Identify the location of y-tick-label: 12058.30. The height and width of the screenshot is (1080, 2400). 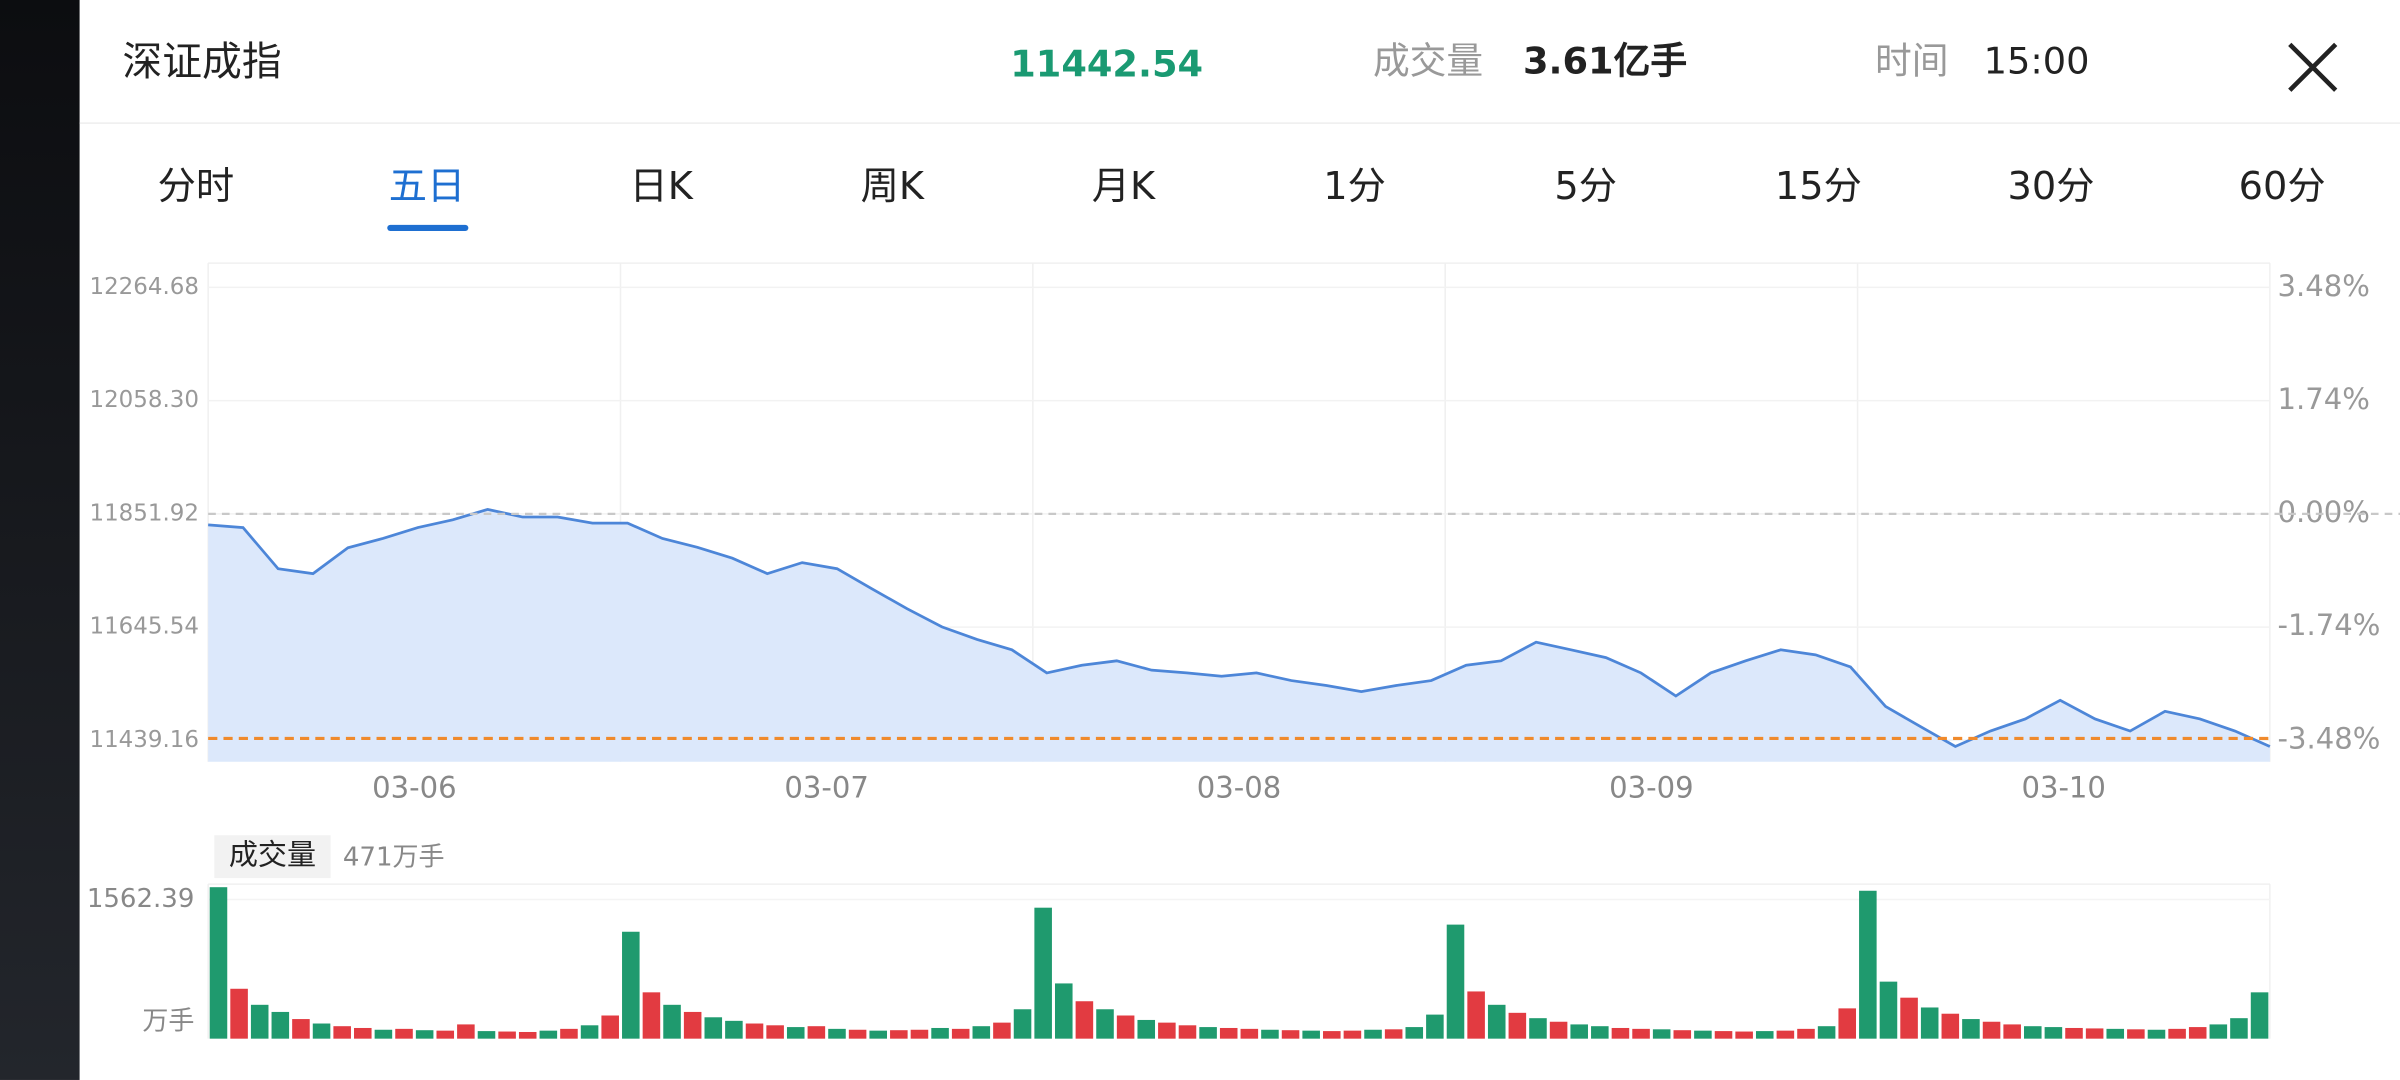
(143, 400).